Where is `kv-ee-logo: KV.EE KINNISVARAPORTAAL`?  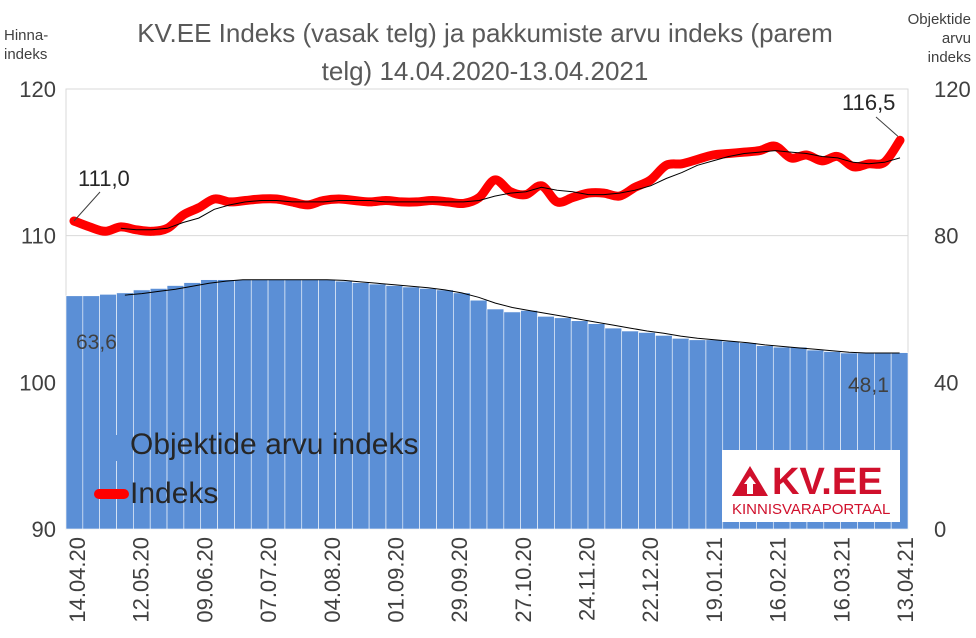 kv-ee-logo: KV.EE KINNISVARAPORTAAL is located at coordinates (811, 486).